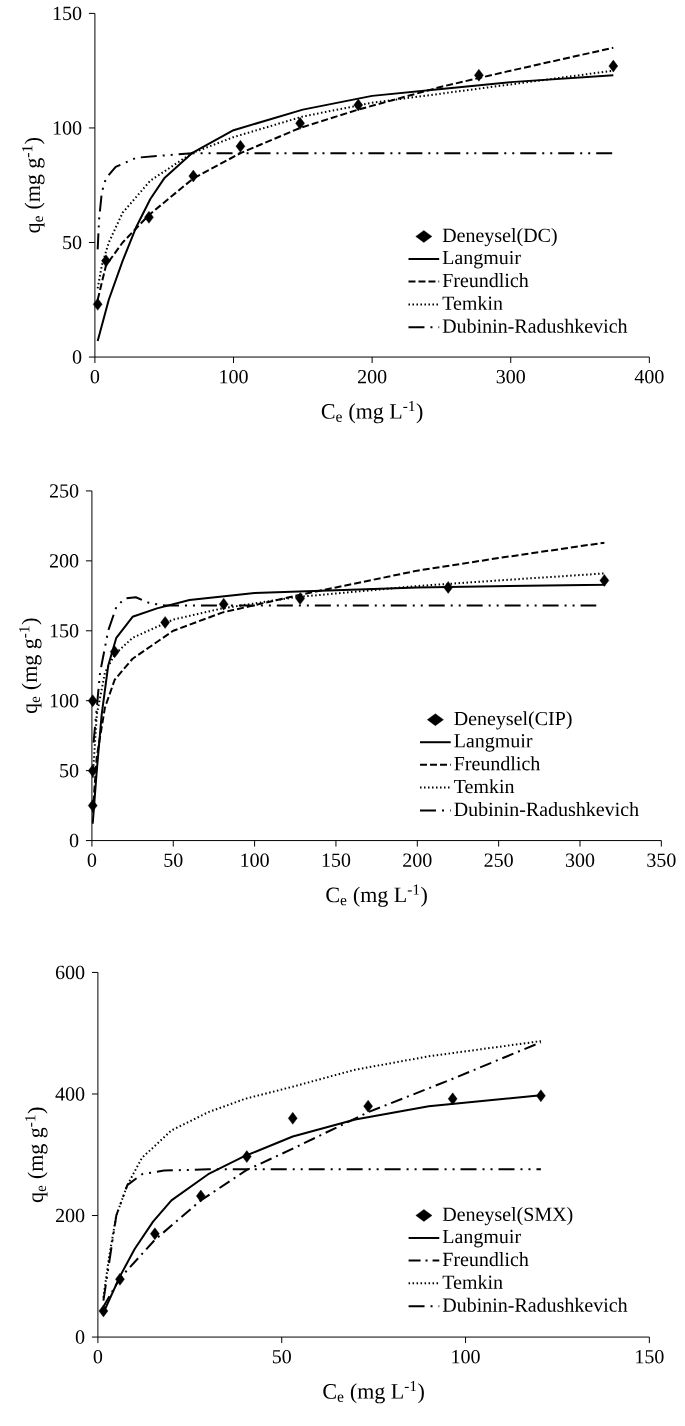 The height and width of the screenshot is (1426, 685). What do you see at coordinates (499, 237) in the screenshot?
I see `legend-label: Deneysel(DC)` at bounding box center [499, 237].